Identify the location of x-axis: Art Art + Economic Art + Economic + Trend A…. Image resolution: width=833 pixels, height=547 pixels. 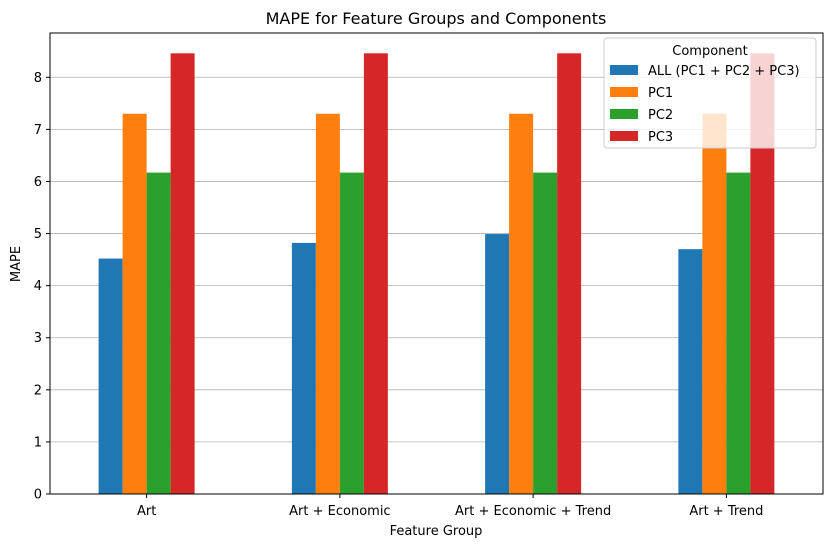
(450, 506).